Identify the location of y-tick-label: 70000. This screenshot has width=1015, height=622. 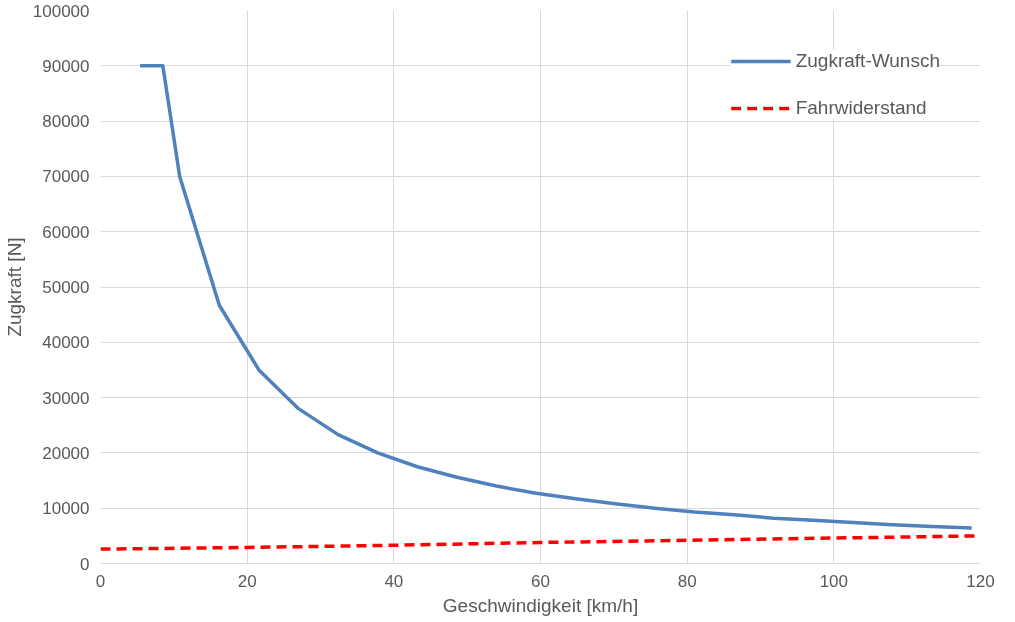
(66, 177).